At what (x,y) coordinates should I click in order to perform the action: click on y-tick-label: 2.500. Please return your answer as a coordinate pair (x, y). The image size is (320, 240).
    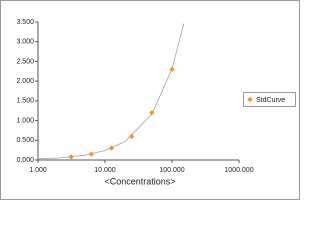
    Looking at the image, I should click on (25, 61).